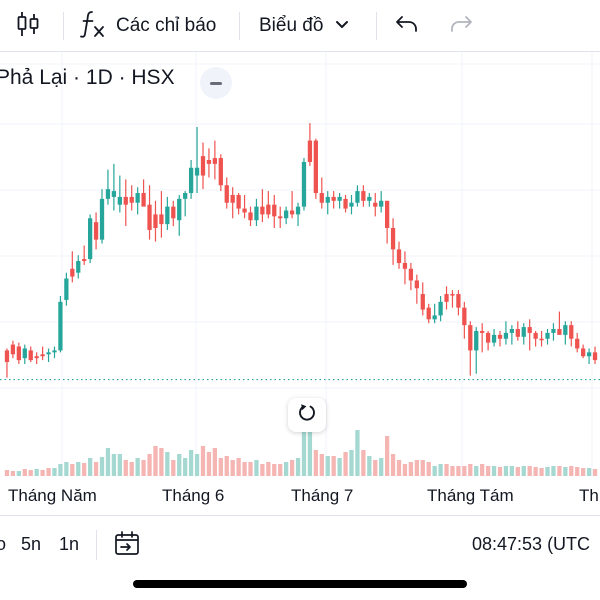  I want to click on chart-type-button: Biểu đồ, so click(304, 26).